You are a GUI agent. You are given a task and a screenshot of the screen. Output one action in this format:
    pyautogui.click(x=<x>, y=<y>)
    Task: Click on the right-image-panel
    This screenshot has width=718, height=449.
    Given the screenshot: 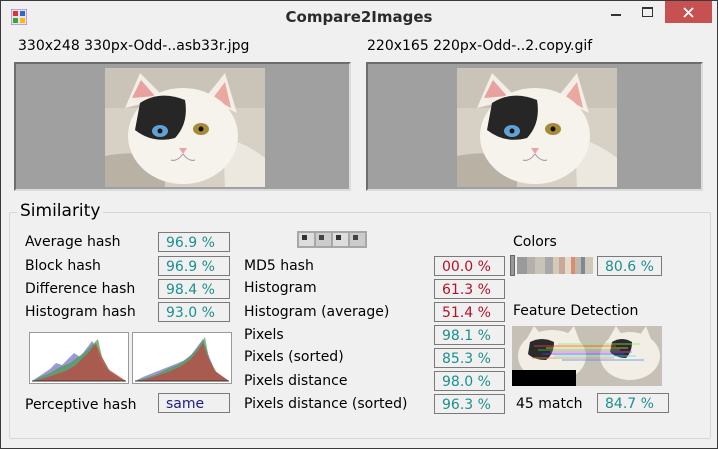 What is the action you would take?
    pyautogui.click(x=534, y=126)
    